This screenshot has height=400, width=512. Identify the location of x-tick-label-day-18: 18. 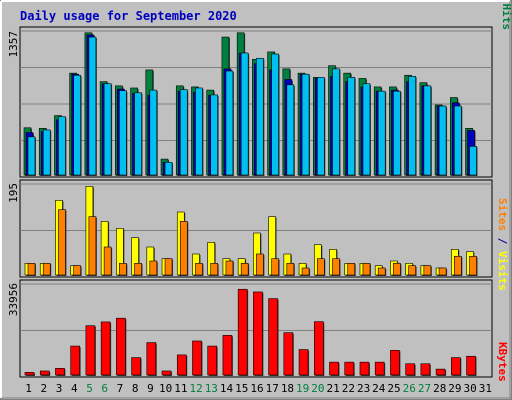
(287, 388).